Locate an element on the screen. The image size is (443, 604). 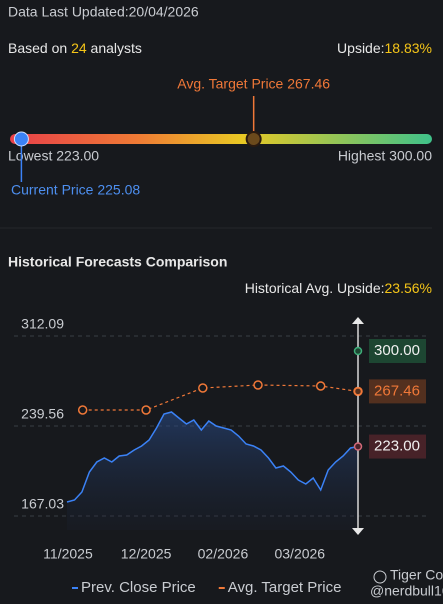
historical-upside-label: Historical Avg. Upside: is located at coordinates (315, 288).